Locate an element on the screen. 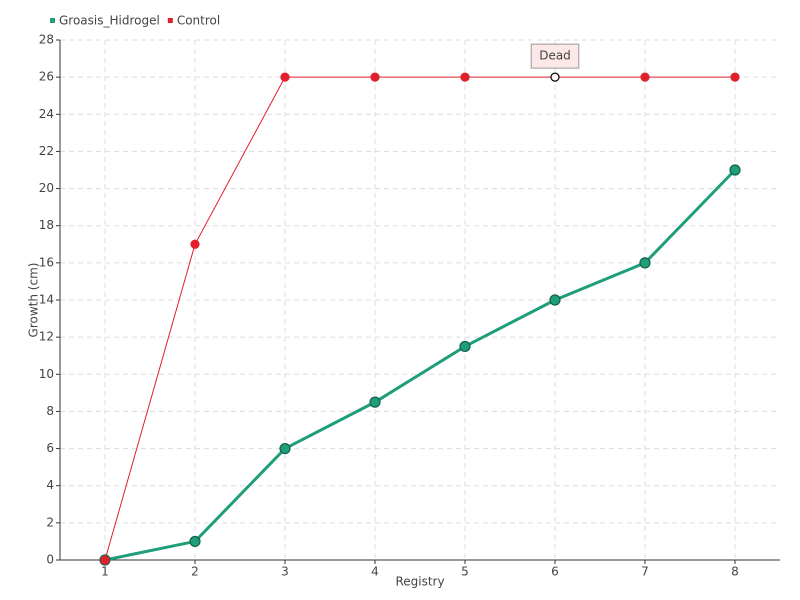  x-tick-label: 5 is located at coordinates (465, 572).